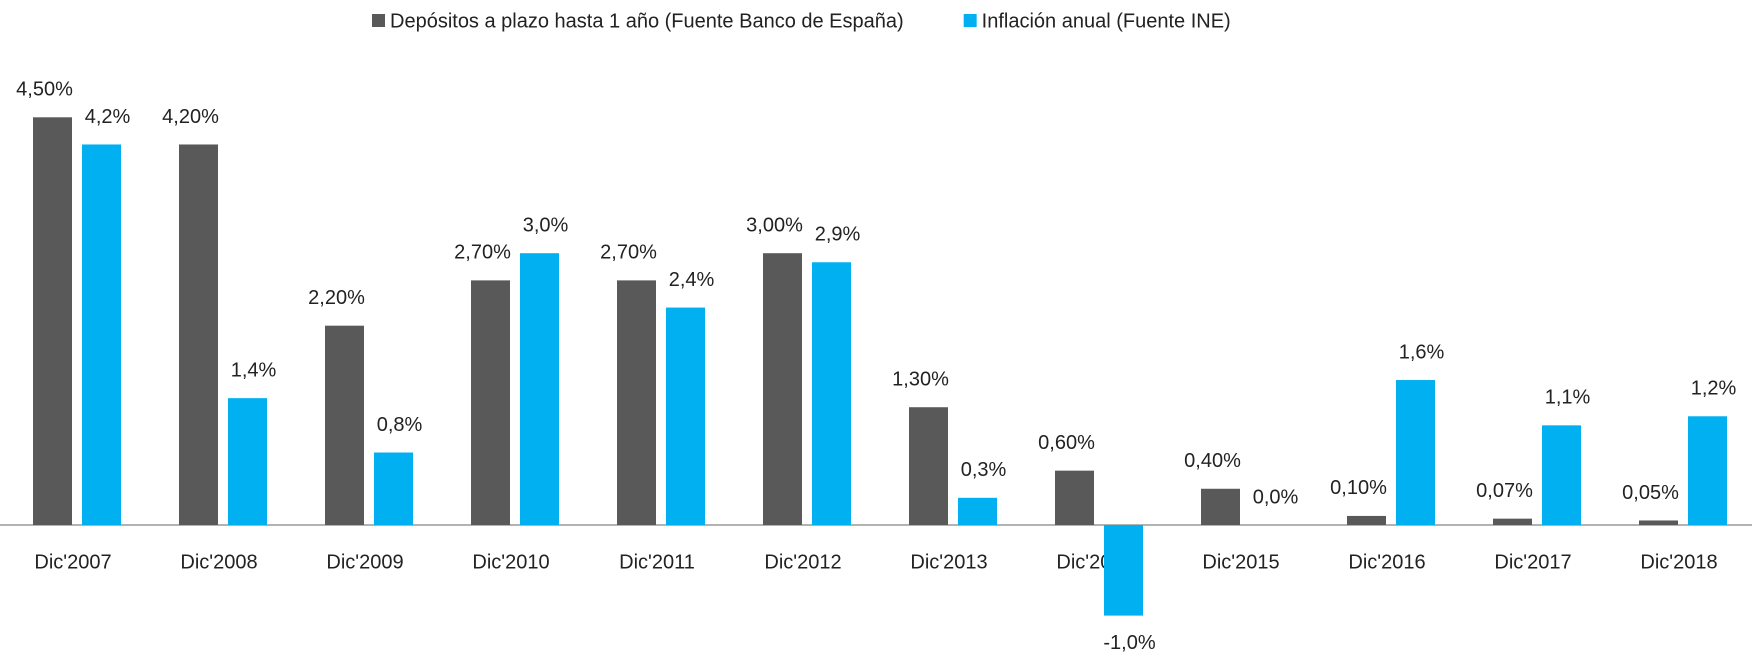  Describe the element at coordinates (510, 562) in the screenshot. I see `x-tick-label: Dic'2010` at that location.